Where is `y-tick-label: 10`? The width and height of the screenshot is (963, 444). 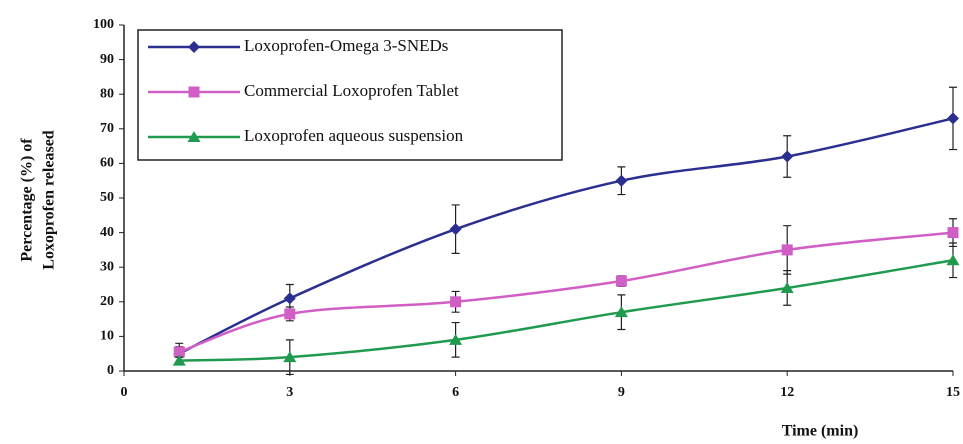
y-tick-label: 10 is located at coordinates (107, 336).